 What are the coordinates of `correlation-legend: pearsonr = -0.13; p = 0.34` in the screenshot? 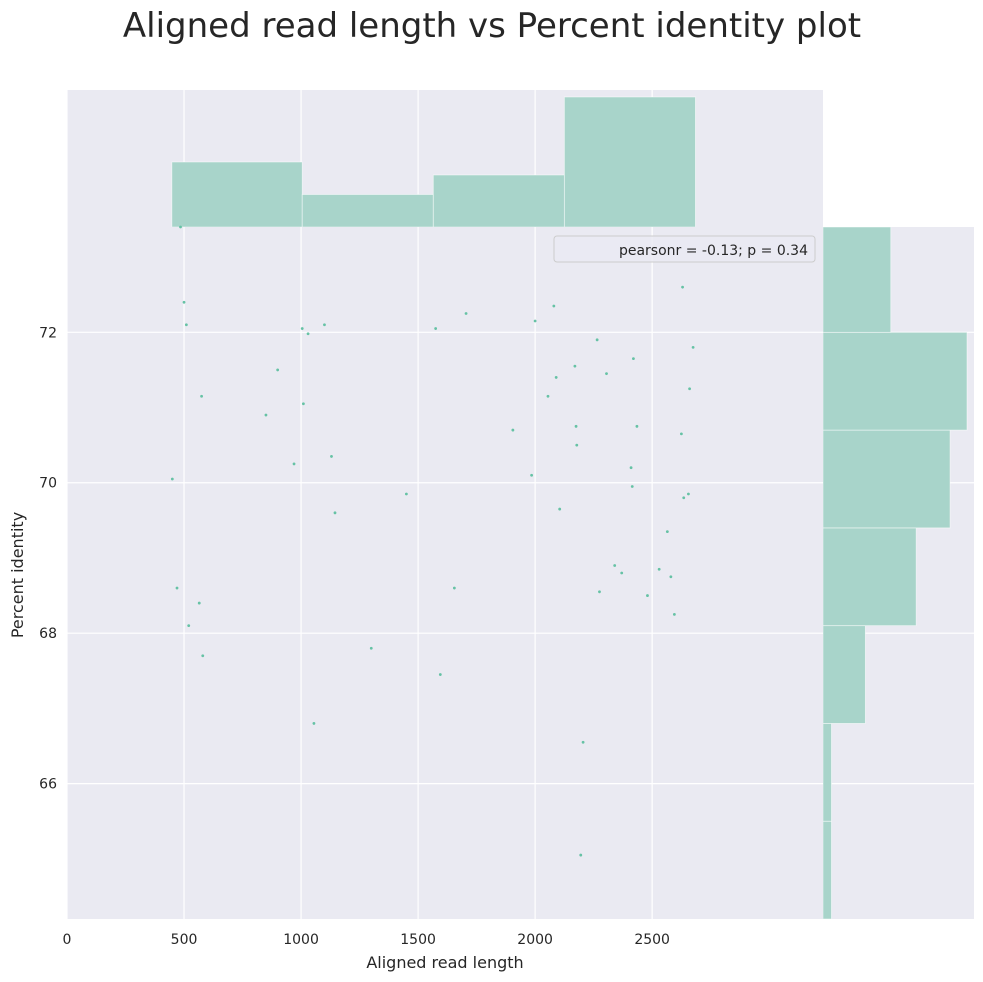 It's located at (684, 249).